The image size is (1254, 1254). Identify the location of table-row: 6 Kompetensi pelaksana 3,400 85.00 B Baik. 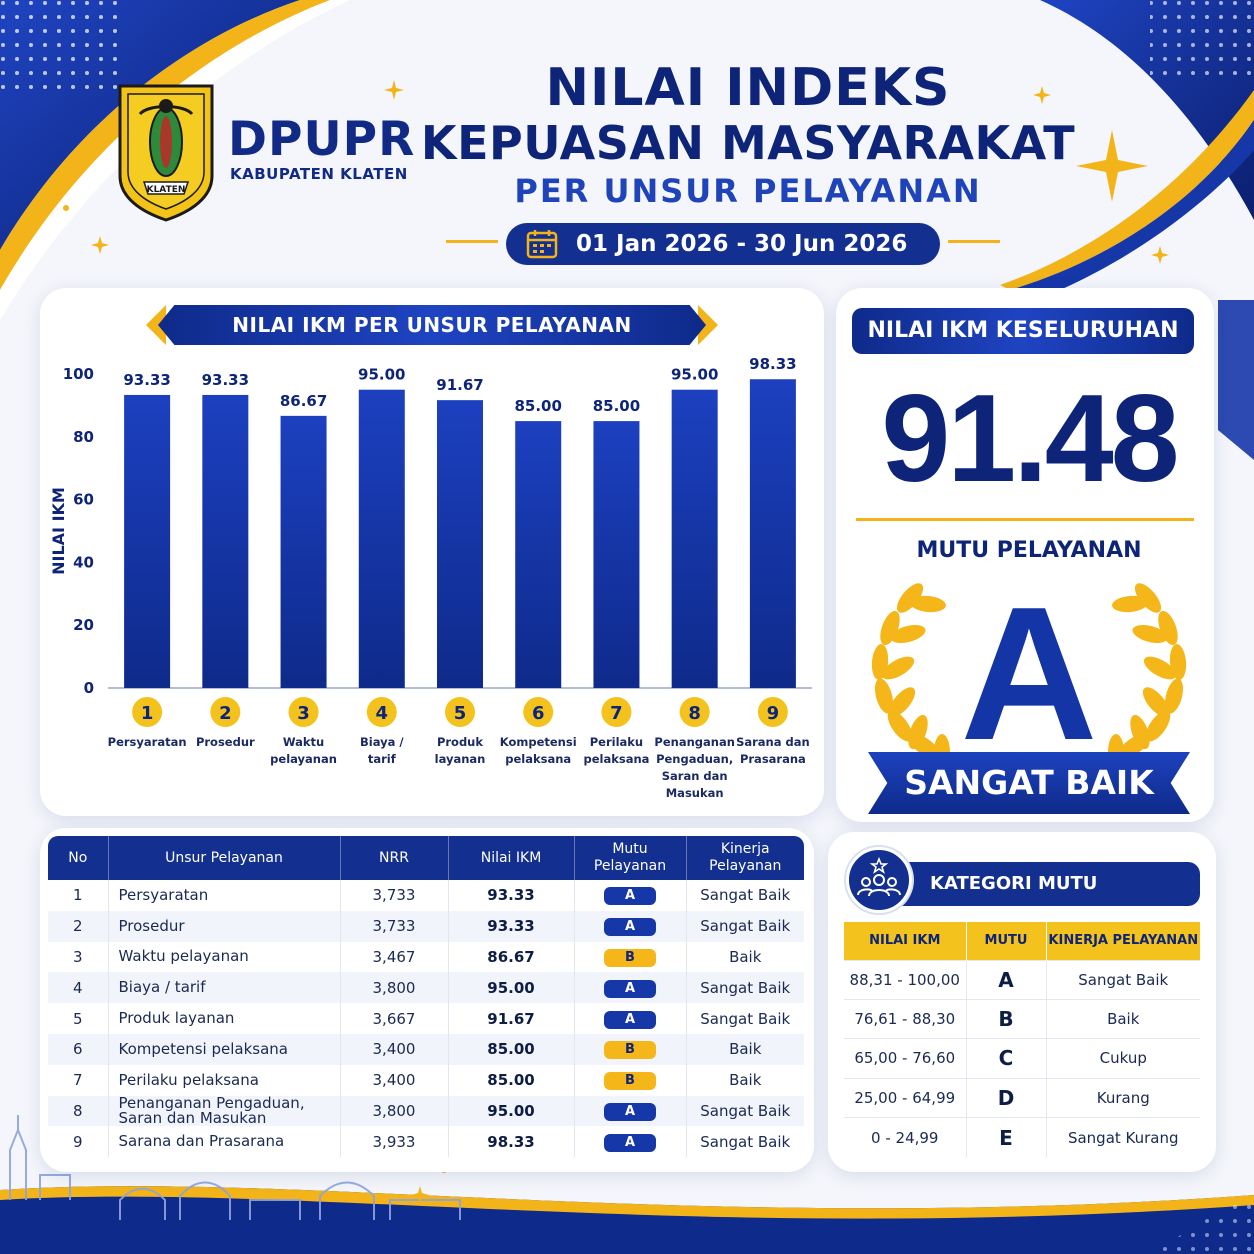
(426, 1049).